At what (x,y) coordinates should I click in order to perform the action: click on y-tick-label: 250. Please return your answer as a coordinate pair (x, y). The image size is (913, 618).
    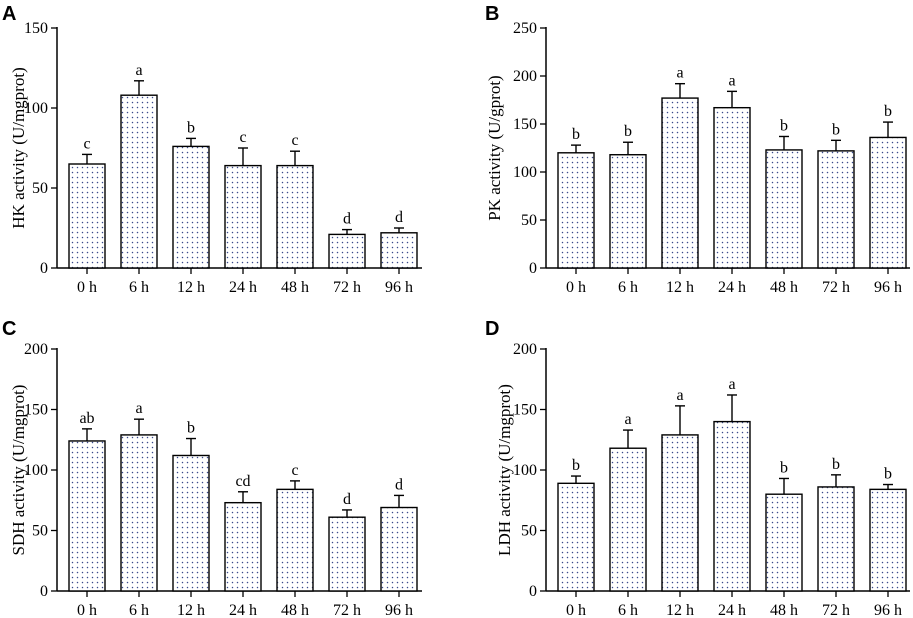
    Looking at the image, I should click on (525, 28).